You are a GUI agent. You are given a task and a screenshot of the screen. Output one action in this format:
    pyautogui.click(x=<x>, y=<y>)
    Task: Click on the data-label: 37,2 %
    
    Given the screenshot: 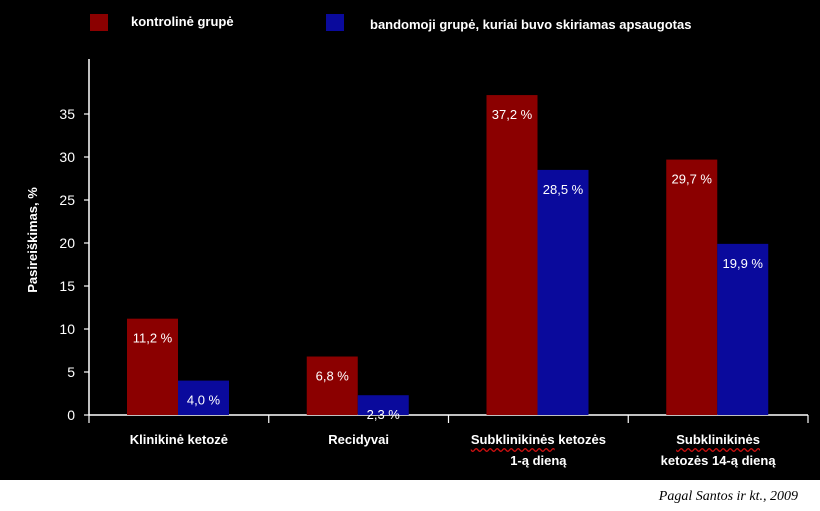 What is the action you would take?
    pyautogui.click(x=512, y=114)
    